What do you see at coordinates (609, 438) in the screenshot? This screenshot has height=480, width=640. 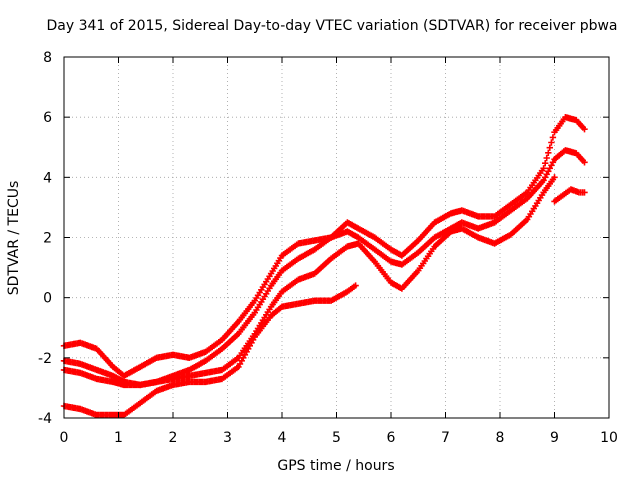 I see `x-tick-label: 10` at bounding box center [609, 438].